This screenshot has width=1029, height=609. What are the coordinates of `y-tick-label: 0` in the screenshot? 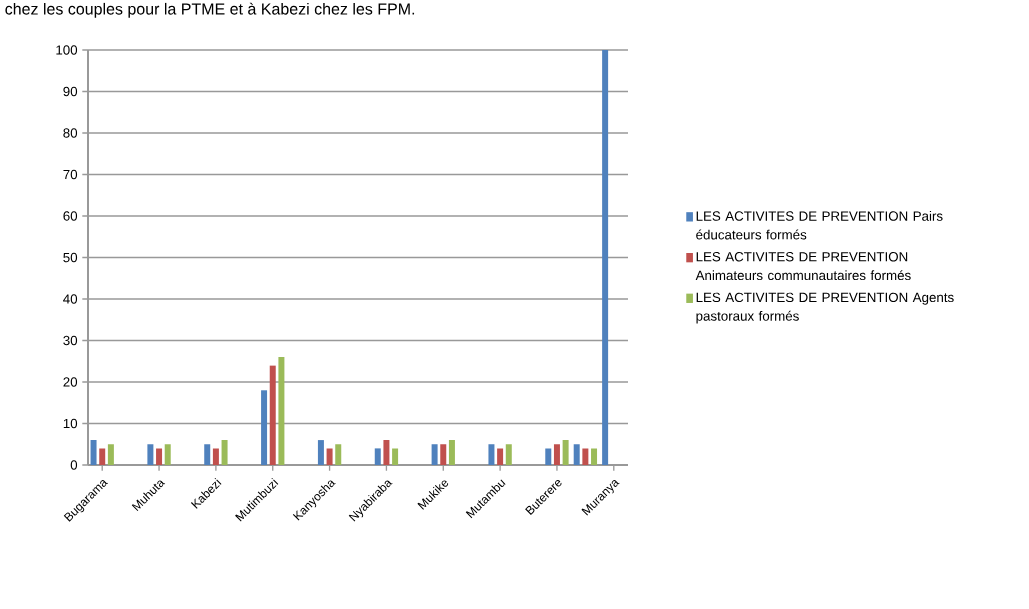 It's located at (74, 465).